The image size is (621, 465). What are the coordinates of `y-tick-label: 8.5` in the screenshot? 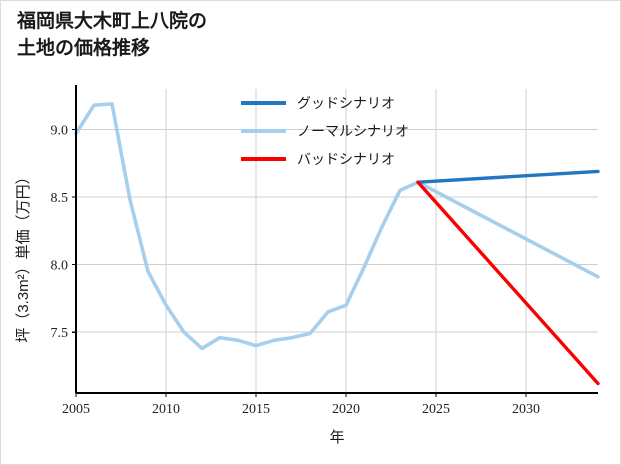 It's located at (60, 198).